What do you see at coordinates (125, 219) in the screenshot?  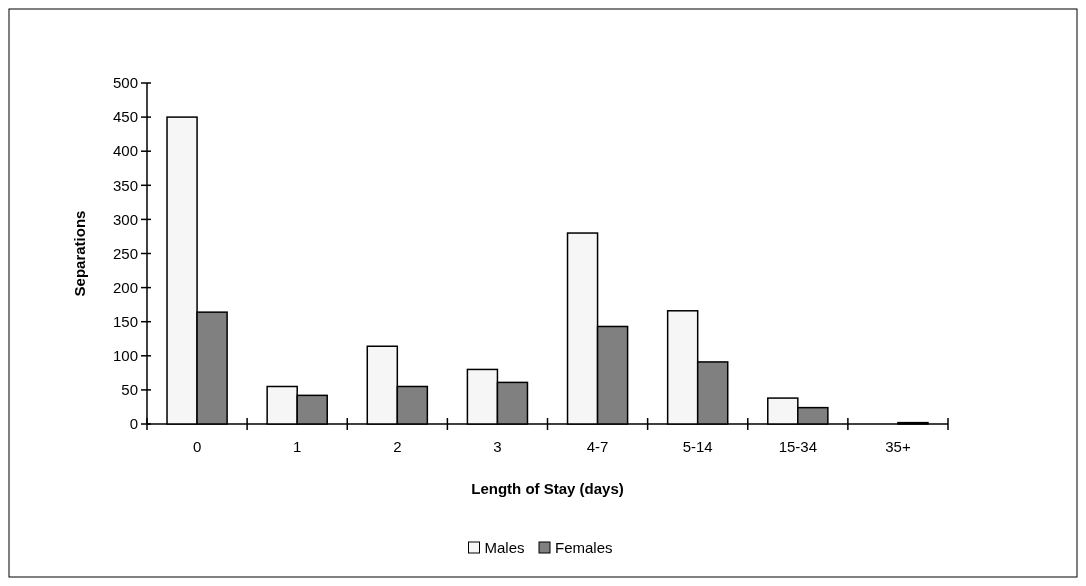 I see `y-tick-label: 300` at bounding box center [125, 219].